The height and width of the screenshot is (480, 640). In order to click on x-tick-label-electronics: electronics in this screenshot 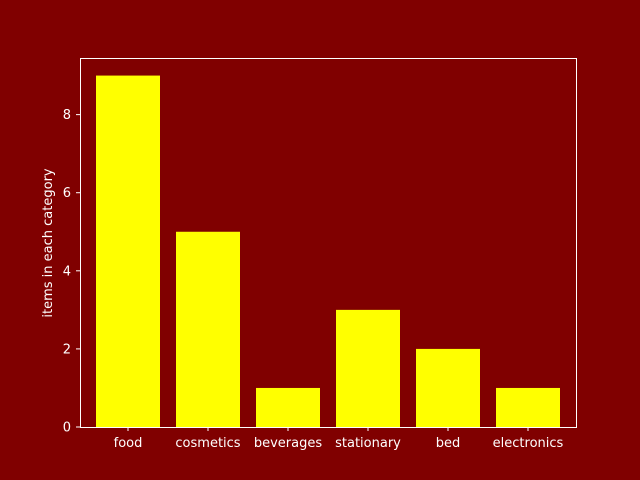, I will do `click(528, 443)`.